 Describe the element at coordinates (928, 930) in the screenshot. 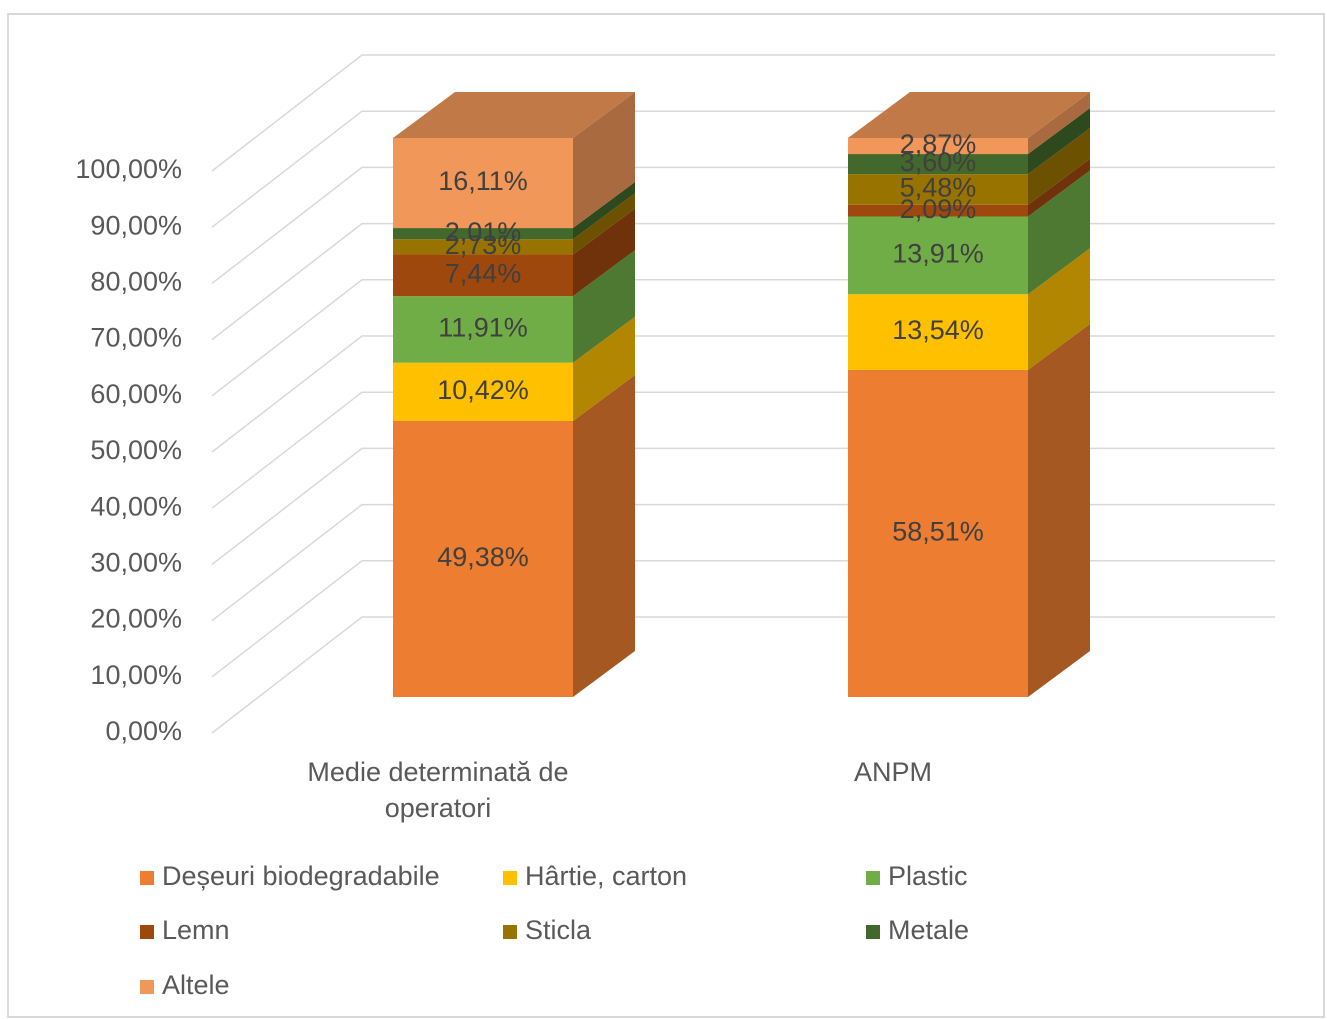

I see `legend-label: Metale` at that location.